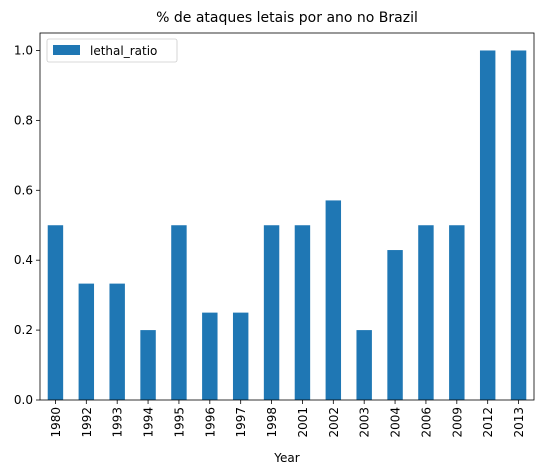 The width and height of the screenshot is (540, 469). I want to click on x-tick-label: 1996, so click(210, 422).